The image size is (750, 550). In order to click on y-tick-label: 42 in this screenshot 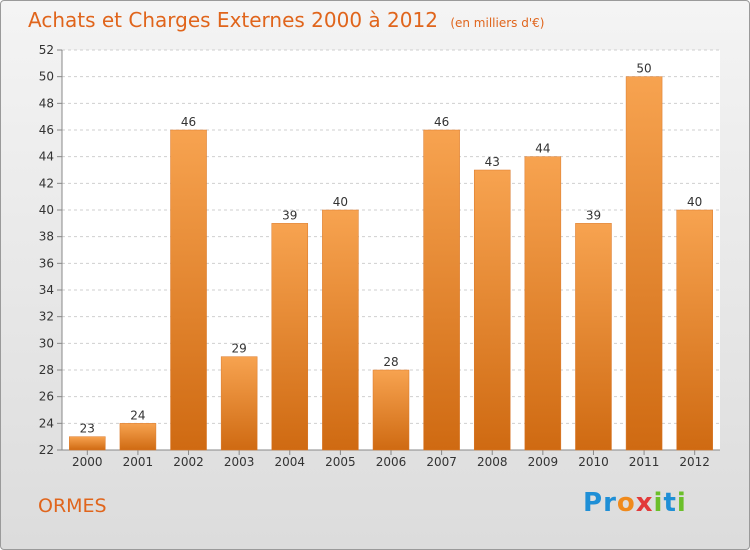, I will do `click(46, 183)`.